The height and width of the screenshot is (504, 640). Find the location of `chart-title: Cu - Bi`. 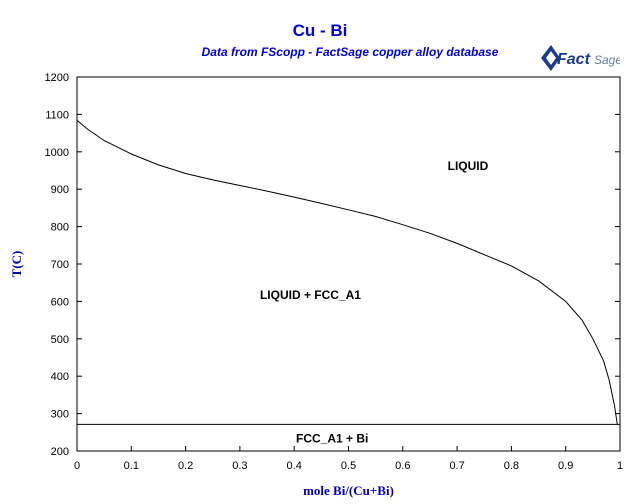

chart-title: Cu - Bi is located at coordinates (320, 30).